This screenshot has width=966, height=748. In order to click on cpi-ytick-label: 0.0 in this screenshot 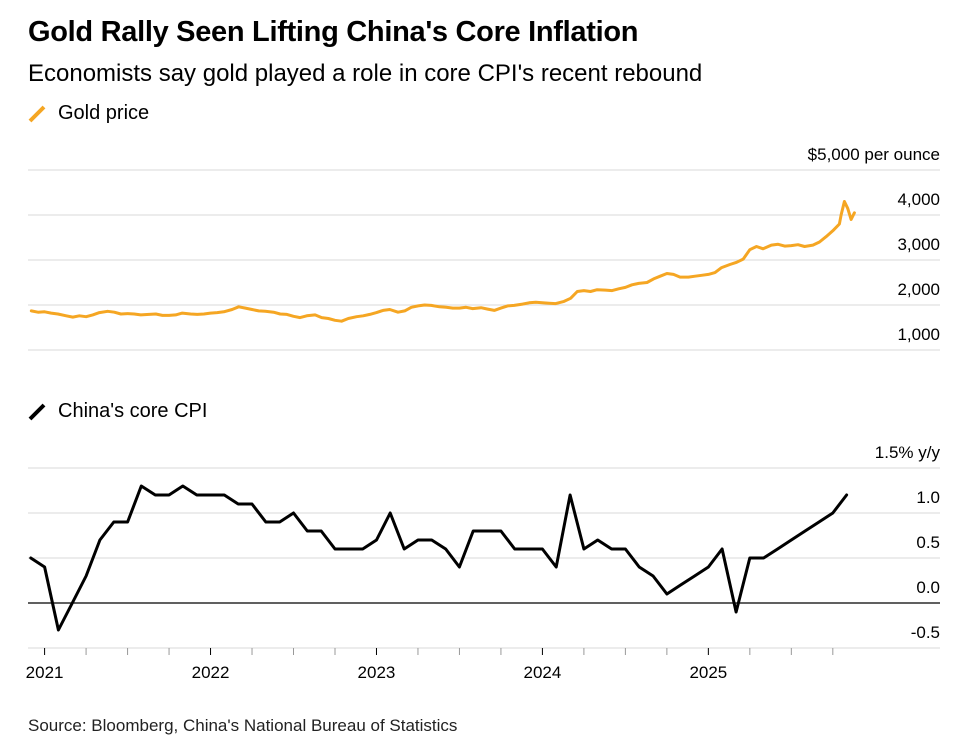, I will do `click(928, 587)`.